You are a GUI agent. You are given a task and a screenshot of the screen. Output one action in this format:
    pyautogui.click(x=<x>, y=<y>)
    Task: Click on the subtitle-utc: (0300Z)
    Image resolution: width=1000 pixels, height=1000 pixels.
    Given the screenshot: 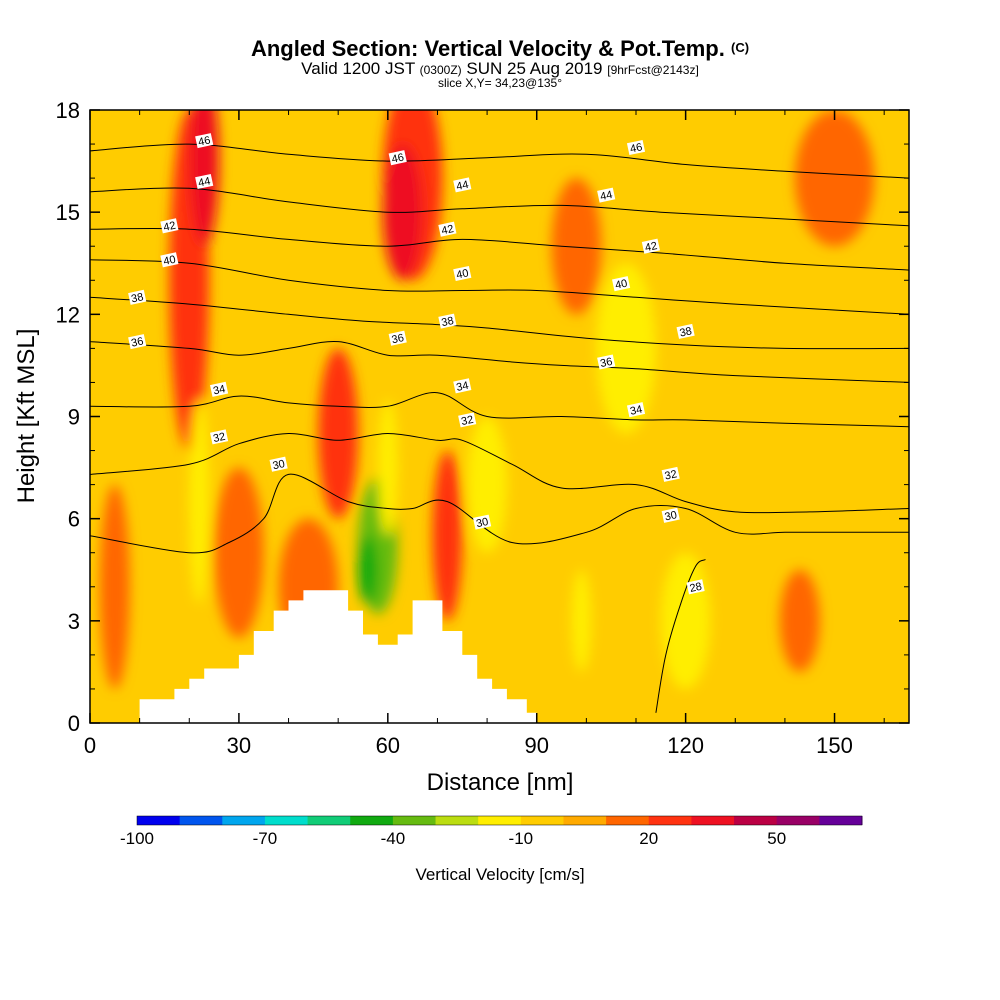 What is the action you would take?
    pyautogui.click(x=440, y=70)
    